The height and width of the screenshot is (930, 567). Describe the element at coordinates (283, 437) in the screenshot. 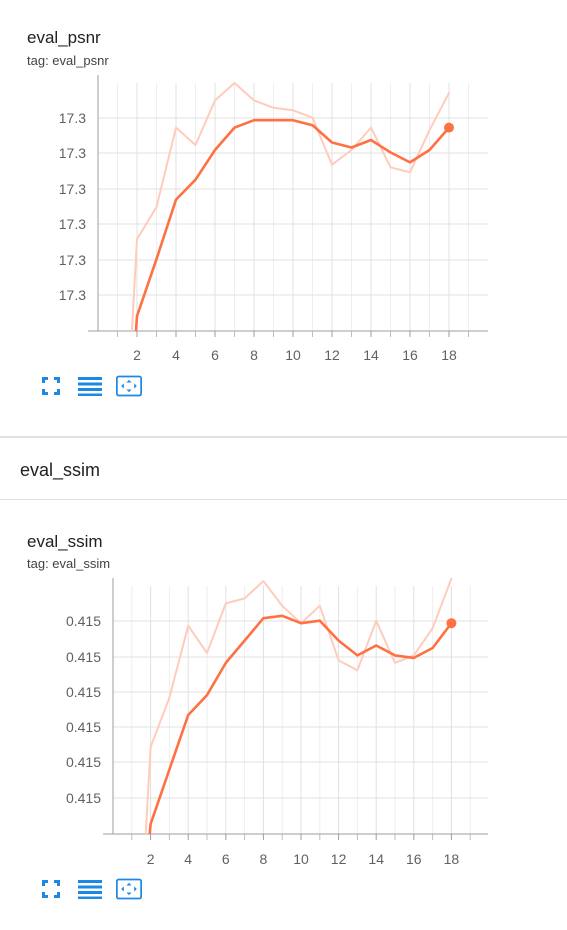

I see `section-divider-top` at that location.